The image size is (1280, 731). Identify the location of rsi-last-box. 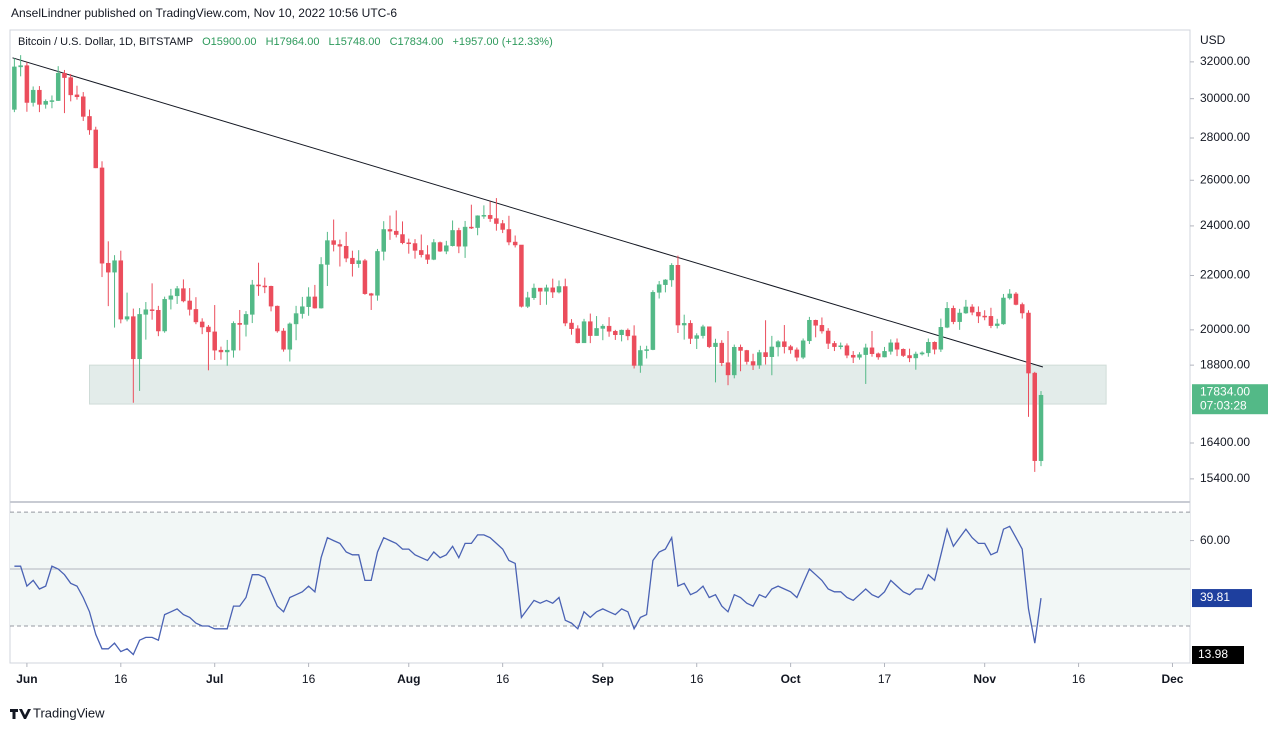
(1222, 598).